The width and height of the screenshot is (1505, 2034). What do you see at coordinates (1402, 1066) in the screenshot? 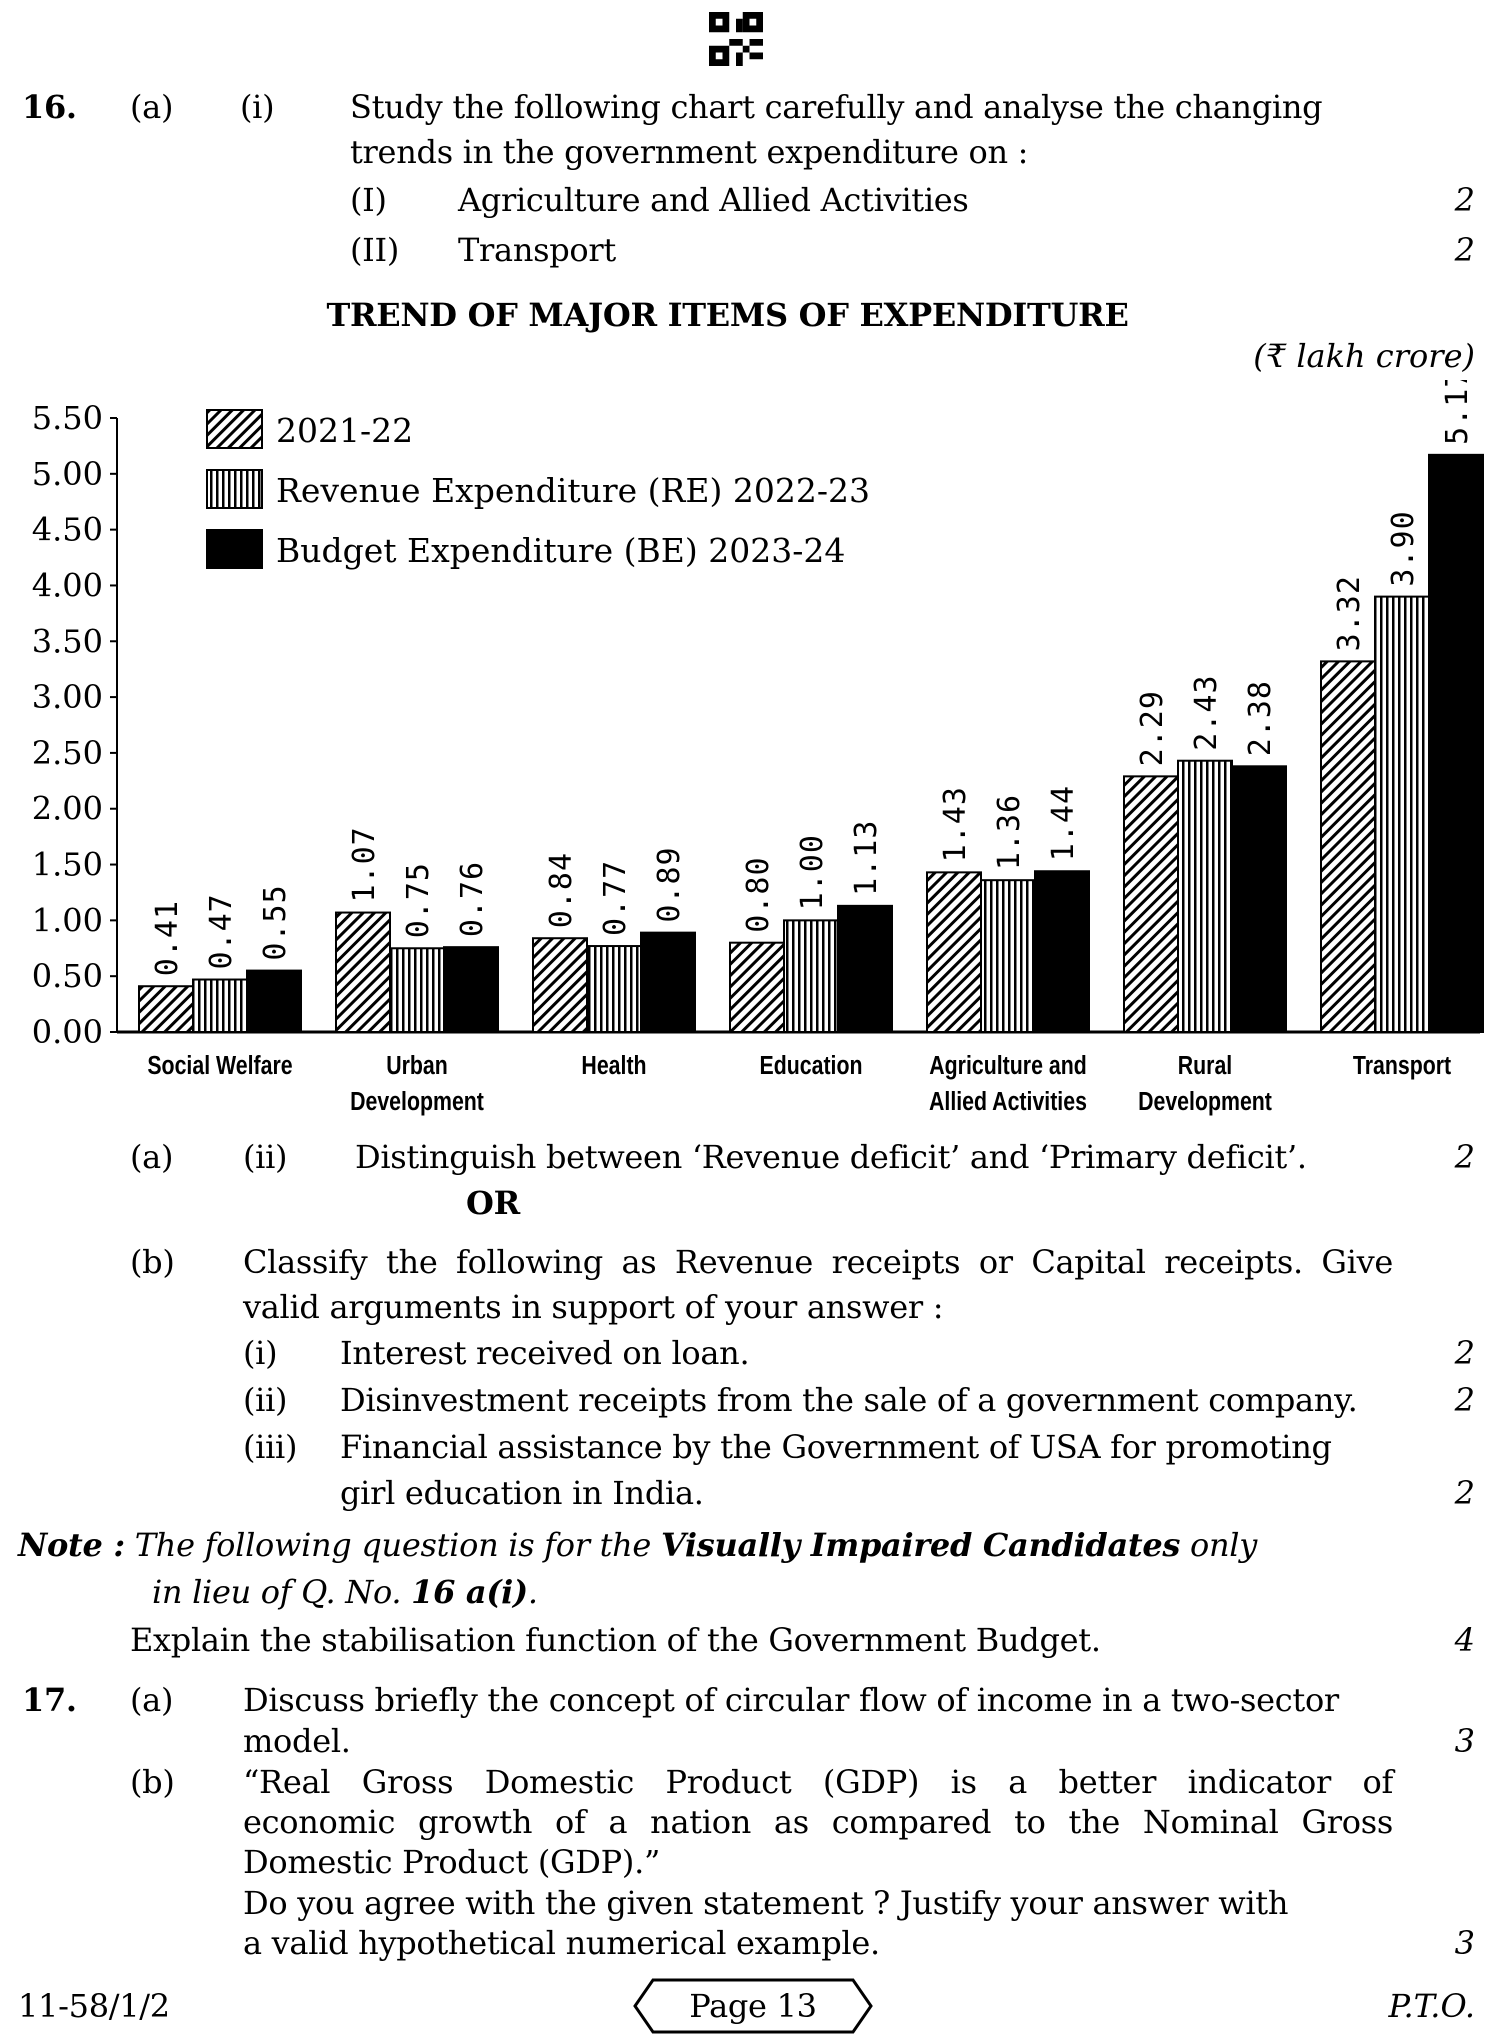
I see `x-tick-label: Transport` at bounding box center [1402, 1066].